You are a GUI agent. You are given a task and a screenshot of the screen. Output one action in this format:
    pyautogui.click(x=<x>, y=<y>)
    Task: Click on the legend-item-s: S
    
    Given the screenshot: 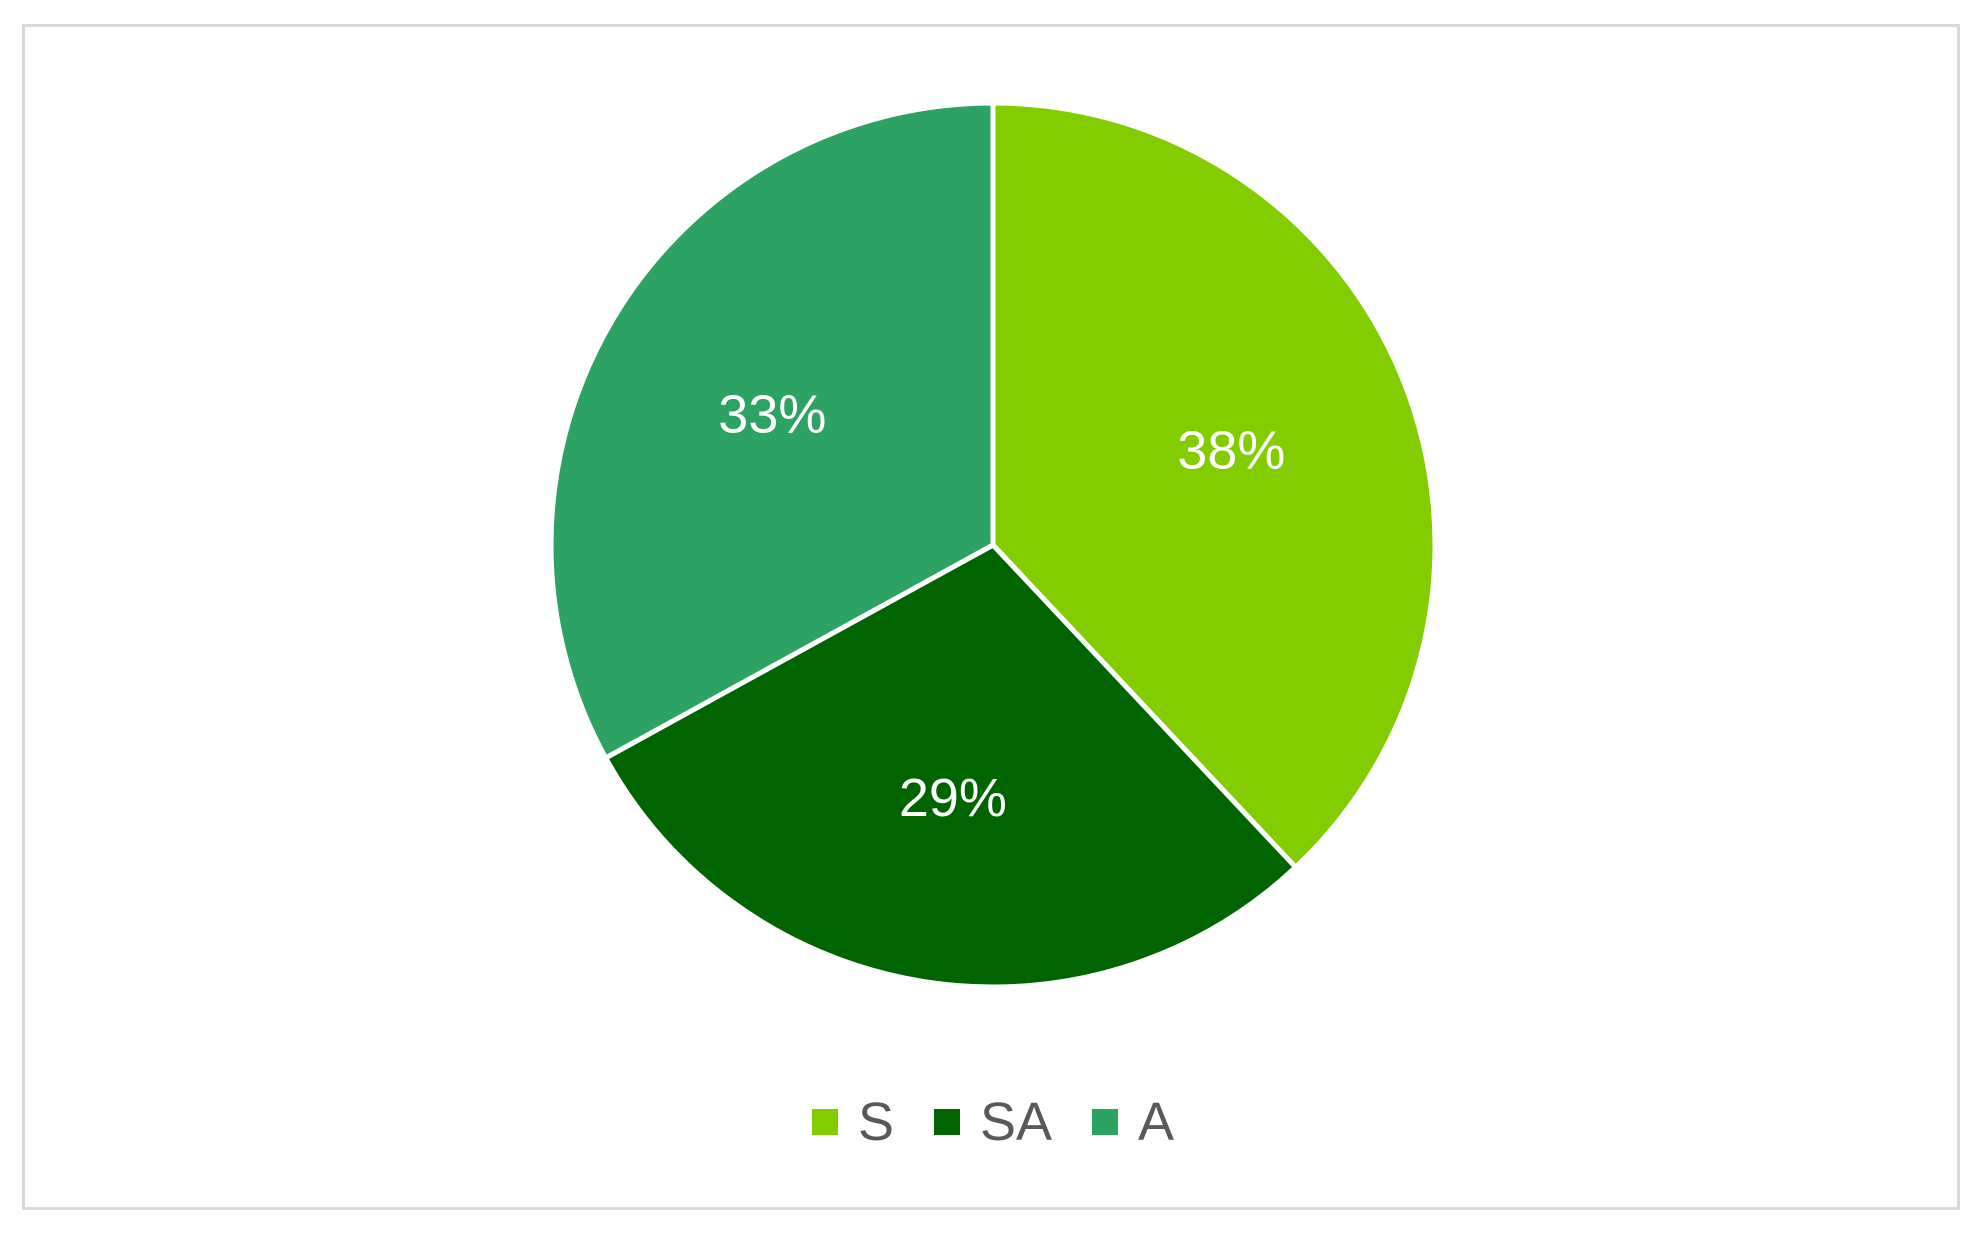 What is the action you would take?
    pyautogui.click(x=852, y=1122)
    